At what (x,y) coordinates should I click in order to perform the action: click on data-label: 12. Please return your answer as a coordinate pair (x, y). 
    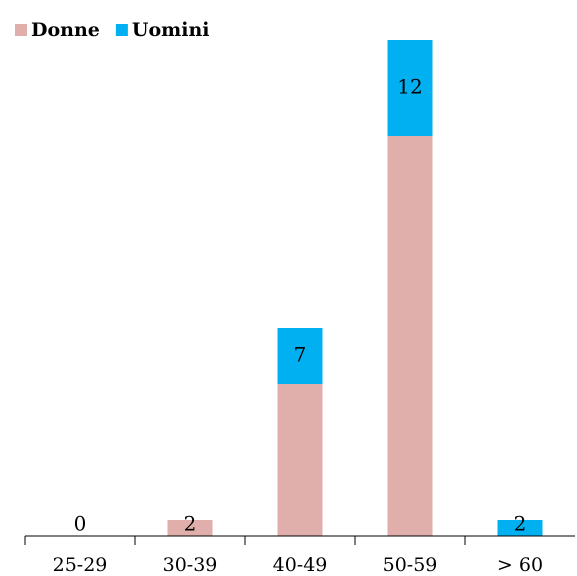
    Looking at the image, I should click on (409, 87).